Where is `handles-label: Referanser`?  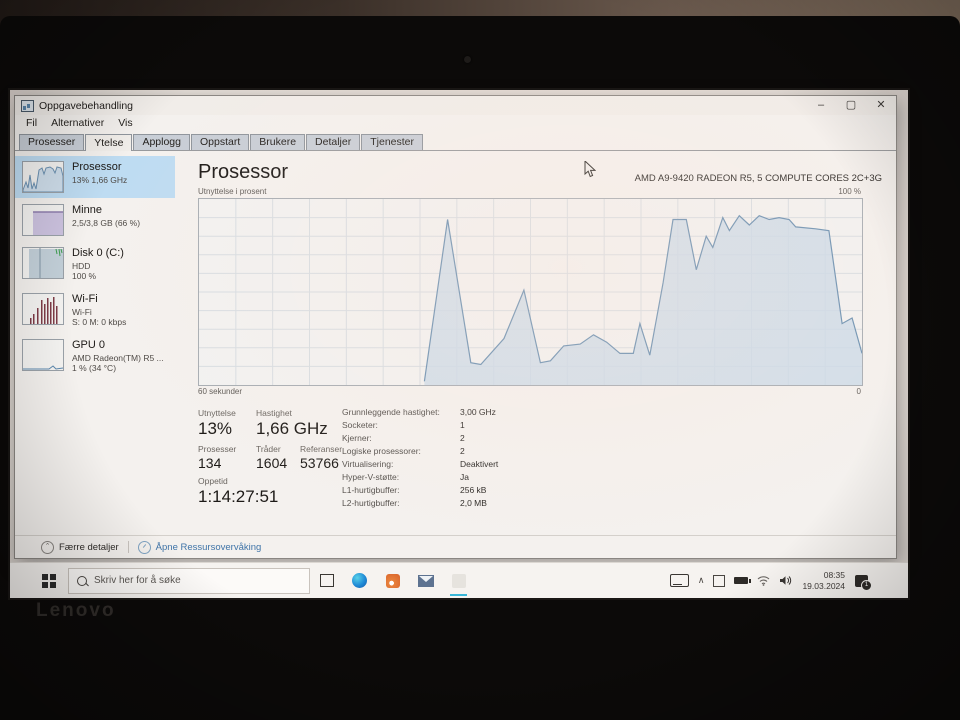 handles-label: Referanser is located at coordinates (321, 449).